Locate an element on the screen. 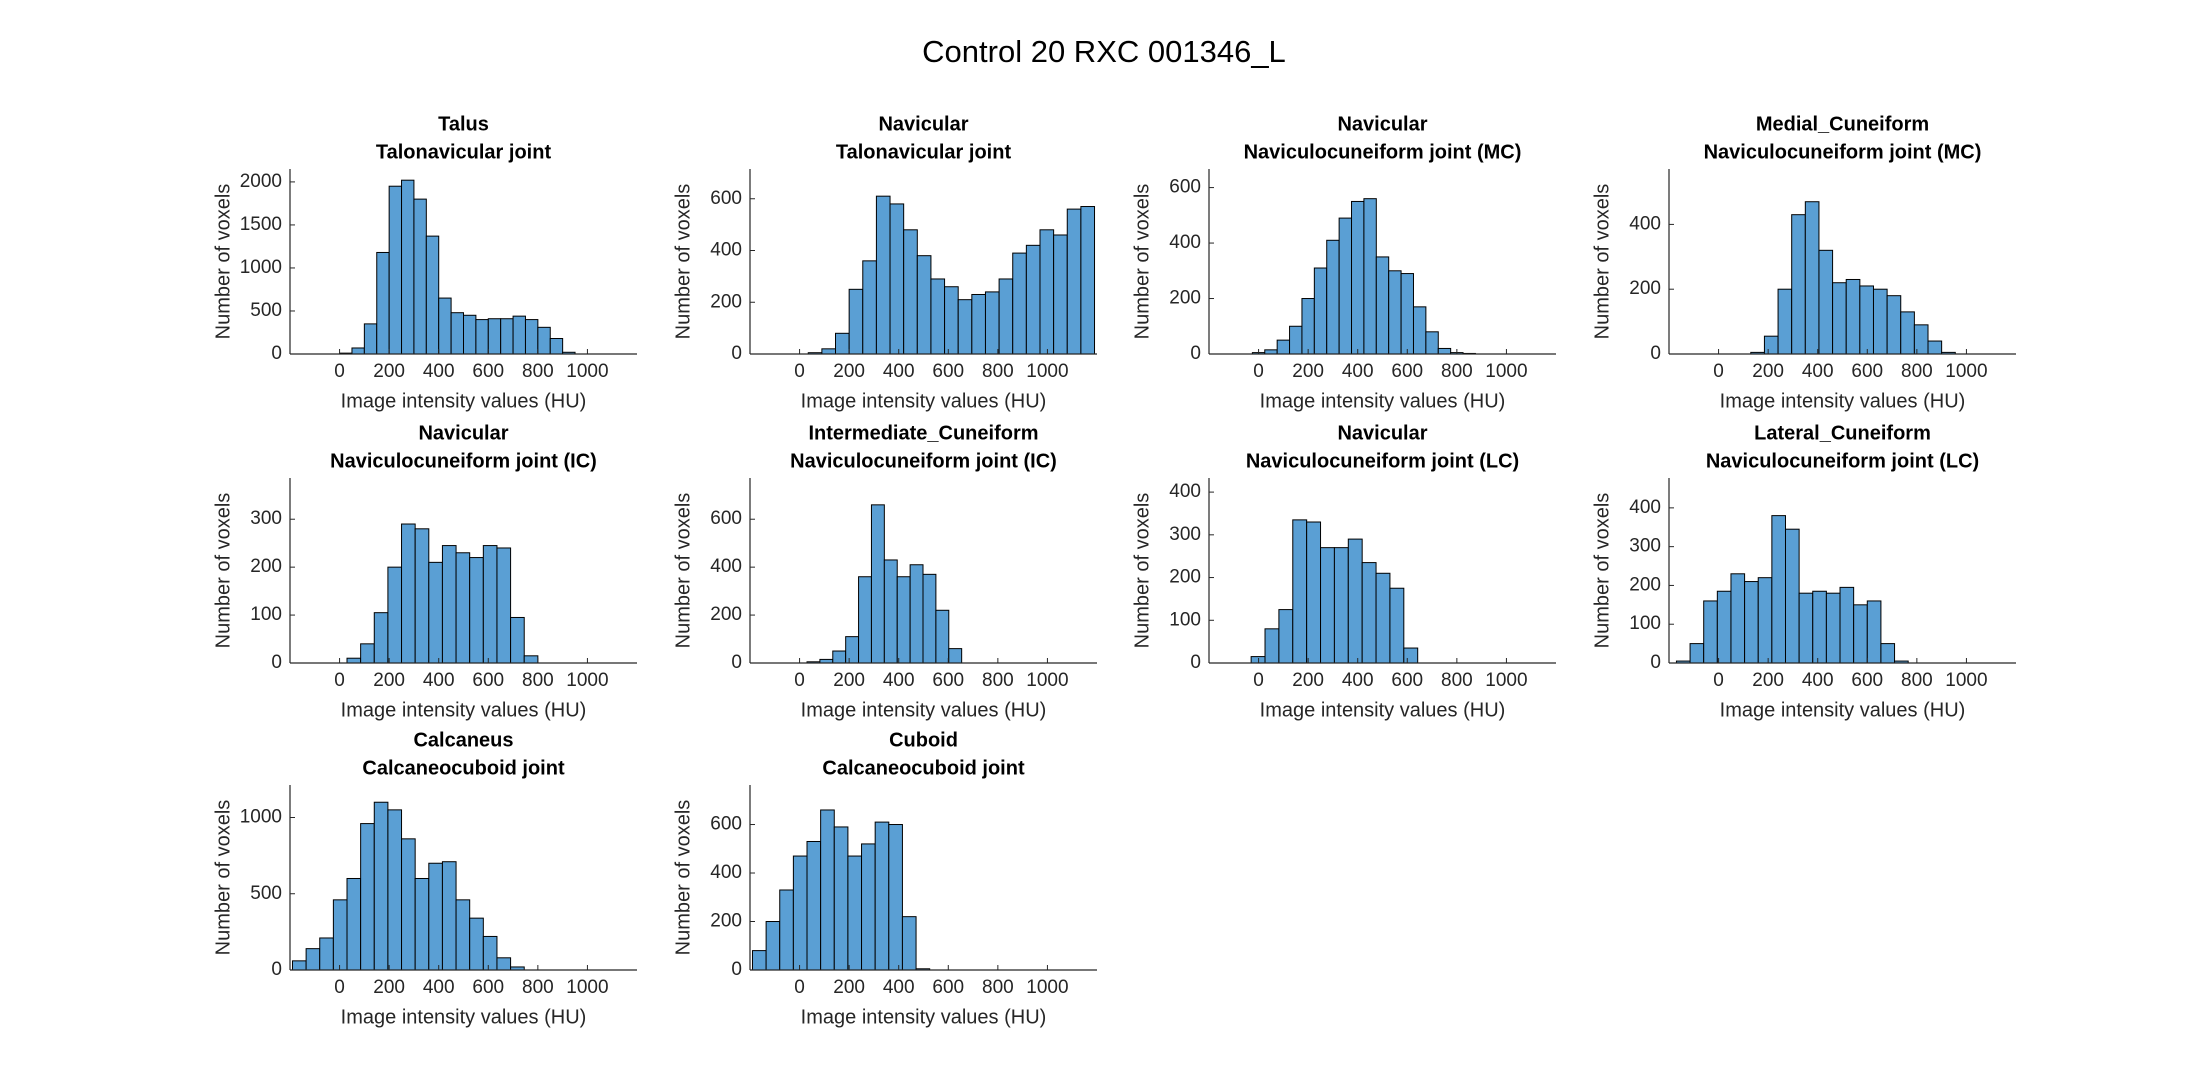 This screenshot has height=1080, width=2208. y-tick-label: 0 is located at coordinates (276, 969).